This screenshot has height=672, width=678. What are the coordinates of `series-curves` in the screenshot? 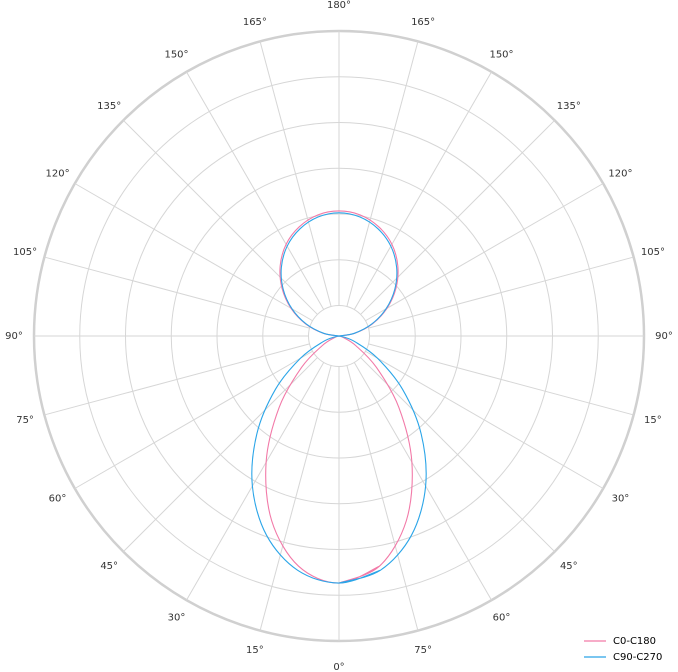 It's located at (339, 397).